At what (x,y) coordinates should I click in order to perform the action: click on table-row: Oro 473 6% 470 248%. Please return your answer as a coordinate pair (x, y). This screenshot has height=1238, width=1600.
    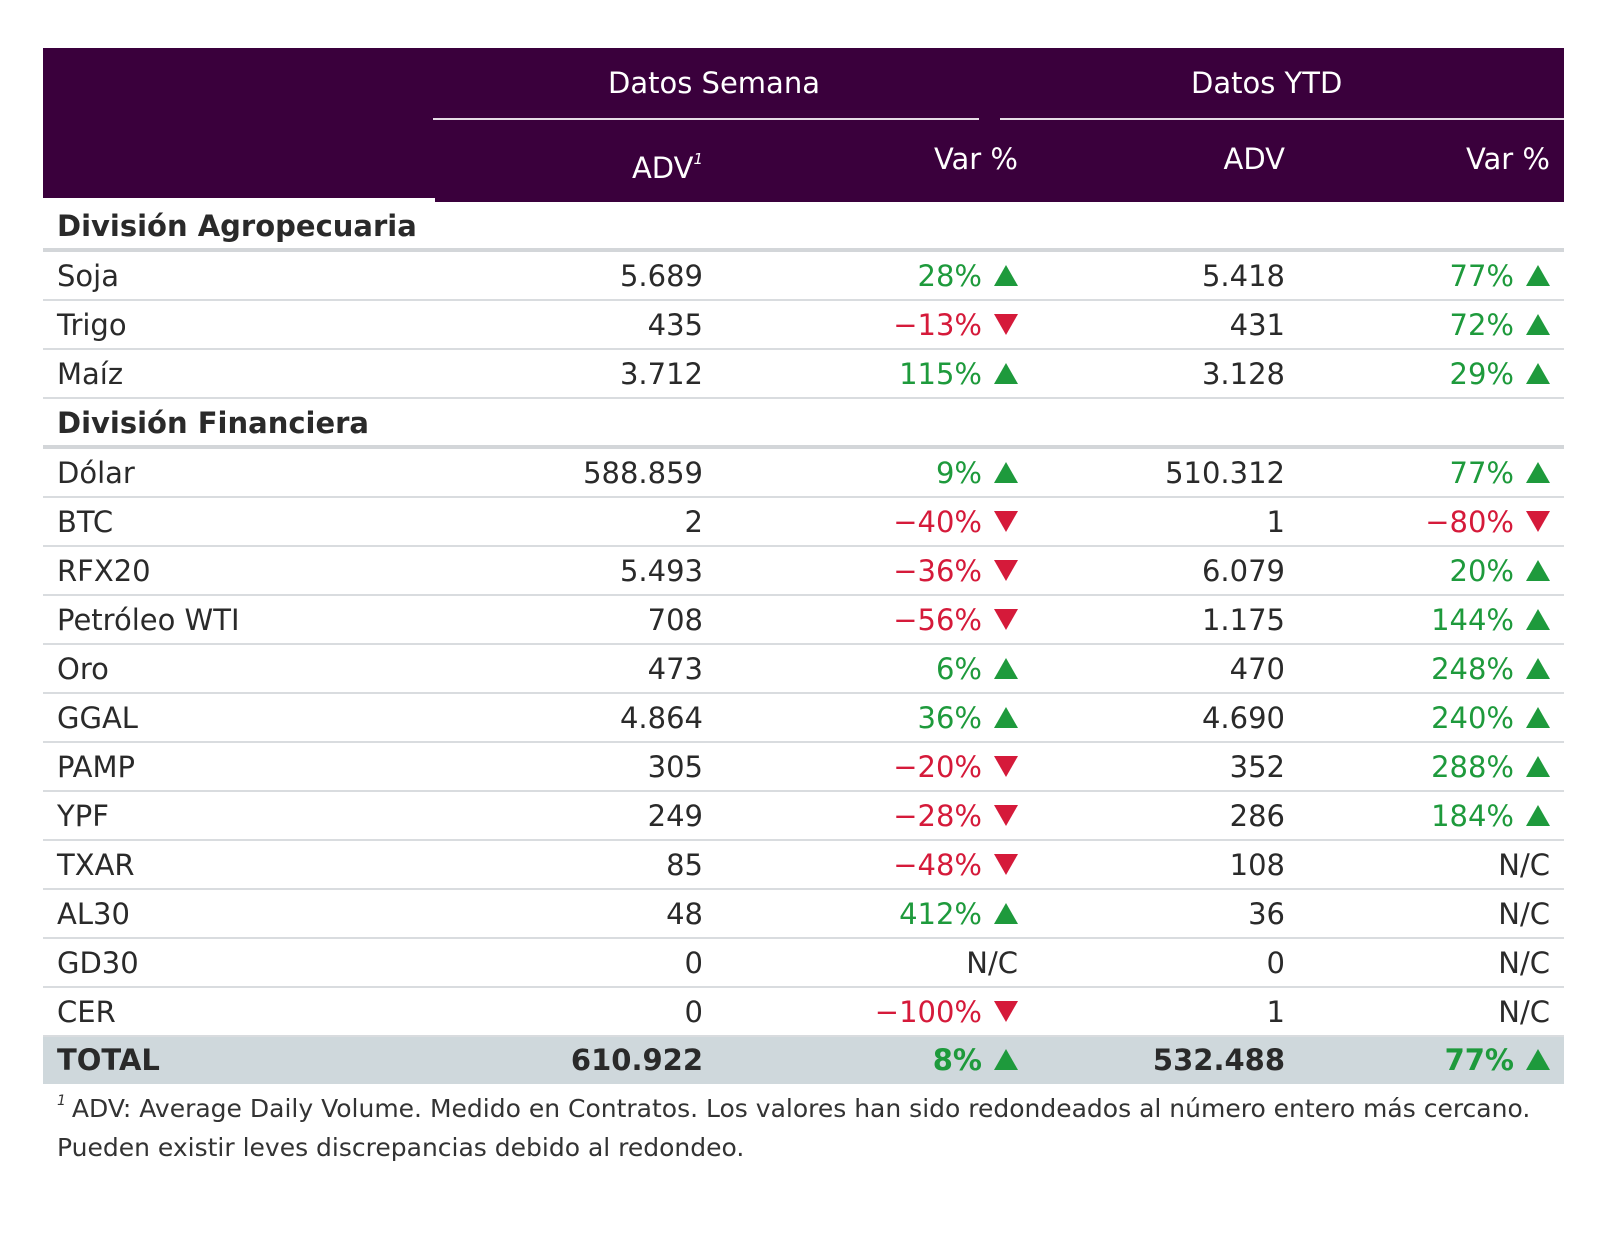
    Looking at the image, I should click on (803, 669).